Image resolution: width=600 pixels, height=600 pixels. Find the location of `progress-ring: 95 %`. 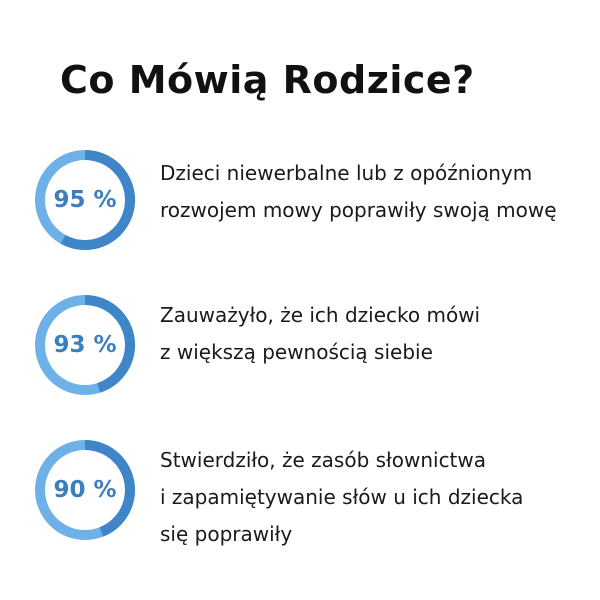

progress-ring: 95 % is located at coordinates (85, 200).